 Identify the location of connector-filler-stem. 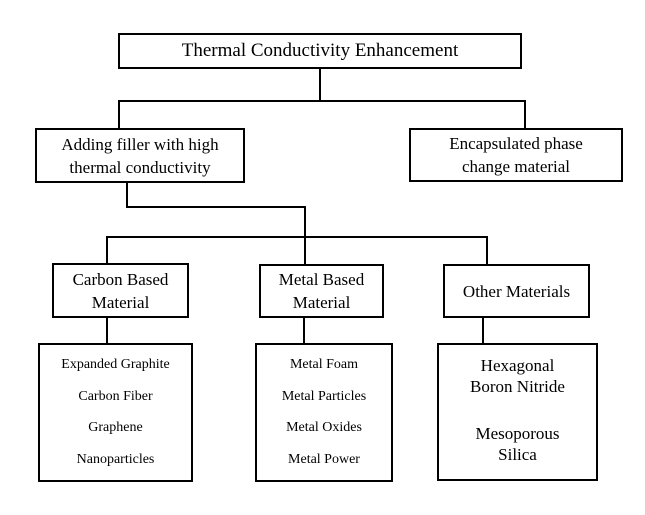
(127, 195).